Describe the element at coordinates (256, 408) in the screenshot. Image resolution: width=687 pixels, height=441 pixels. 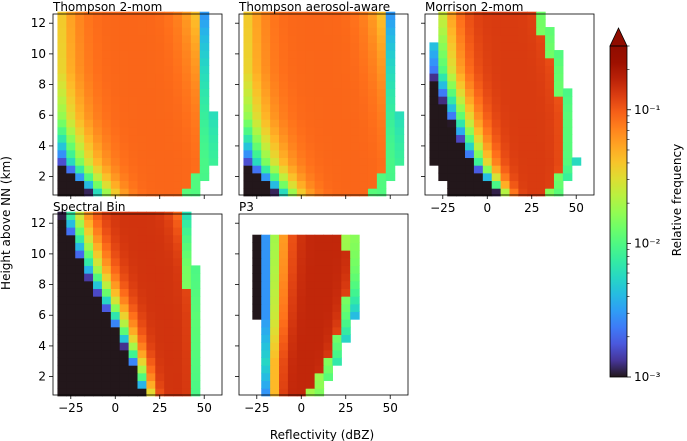
I see `x-tick-label: −25` at that location.